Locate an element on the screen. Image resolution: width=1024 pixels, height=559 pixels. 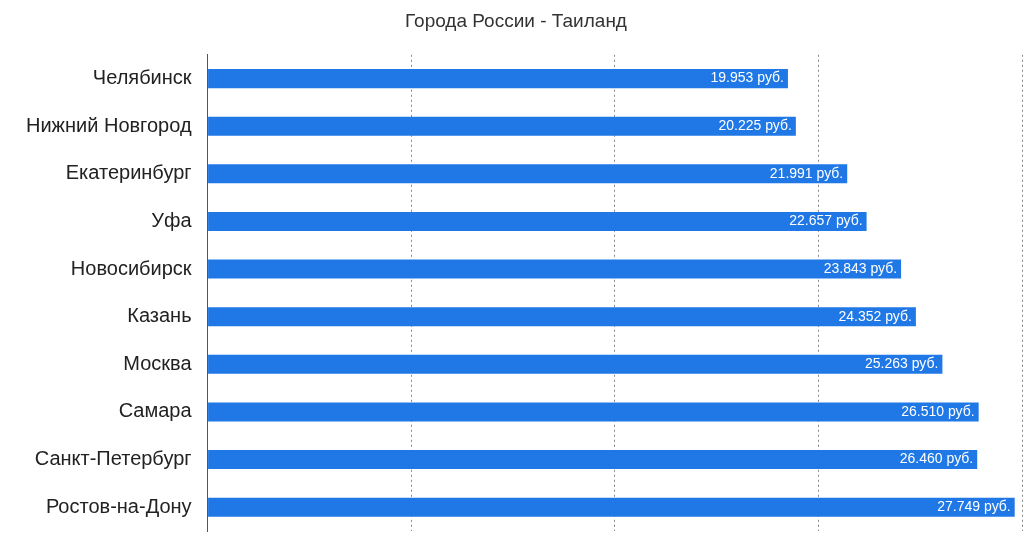
data-label: 21.991 руб. is located at coordinates (806, 172).